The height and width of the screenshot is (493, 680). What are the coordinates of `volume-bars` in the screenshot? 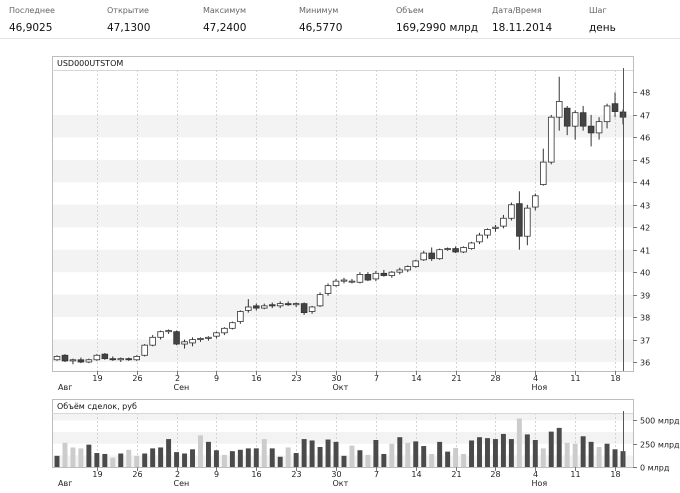 It's located at (340, 442).